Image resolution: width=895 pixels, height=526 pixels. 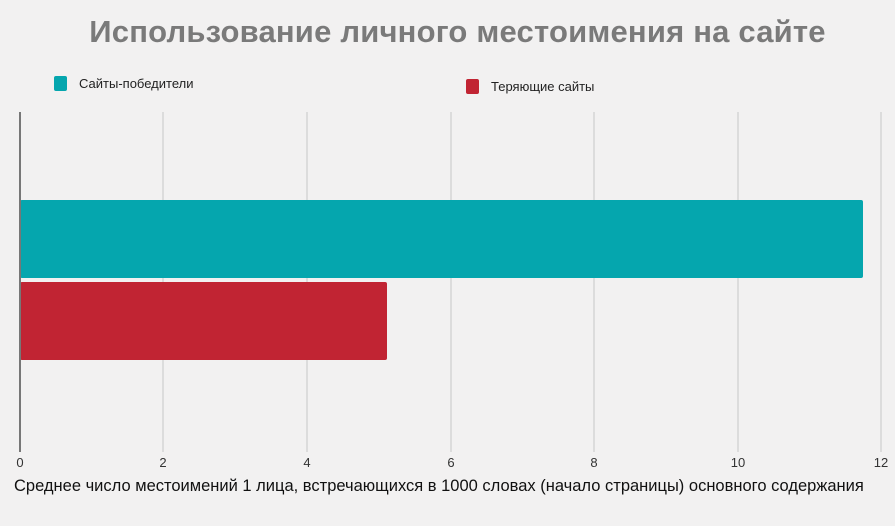 I want to click on legend-swatch-teal-icon, so click(x=60, y=83).